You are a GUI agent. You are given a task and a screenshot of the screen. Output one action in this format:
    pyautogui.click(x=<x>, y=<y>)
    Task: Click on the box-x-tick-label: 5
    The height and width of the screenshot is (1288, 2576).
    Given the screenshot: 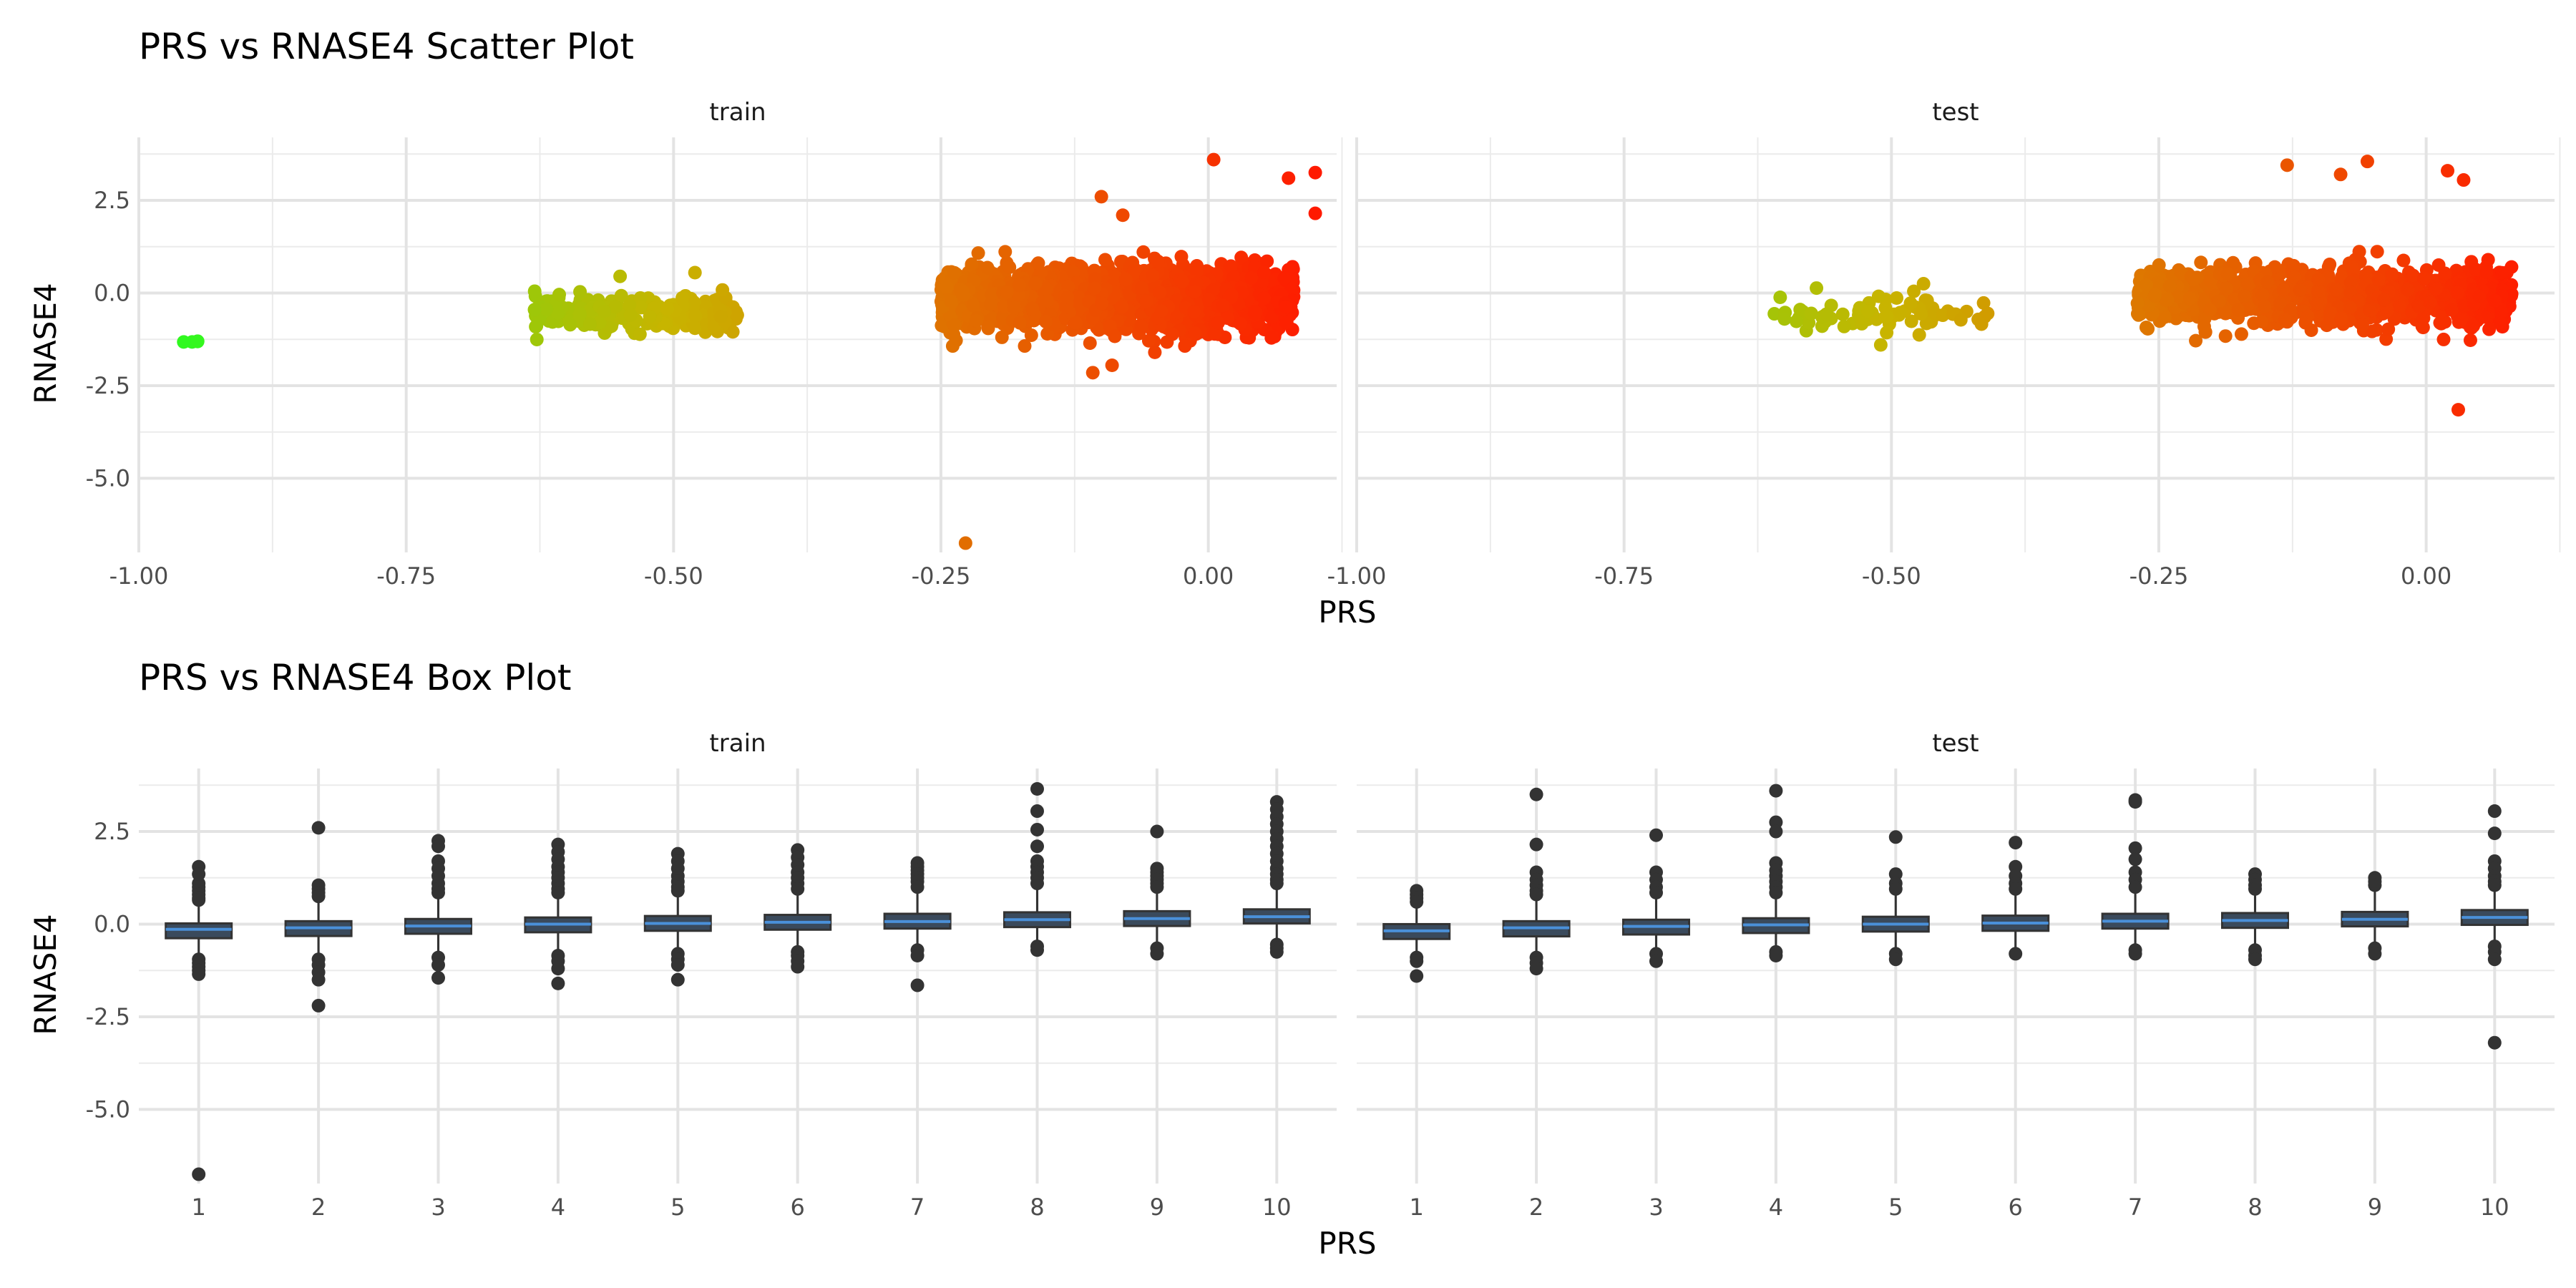 What is the action you would take?
    pyautogui.click(x=1895, y=1207)
    